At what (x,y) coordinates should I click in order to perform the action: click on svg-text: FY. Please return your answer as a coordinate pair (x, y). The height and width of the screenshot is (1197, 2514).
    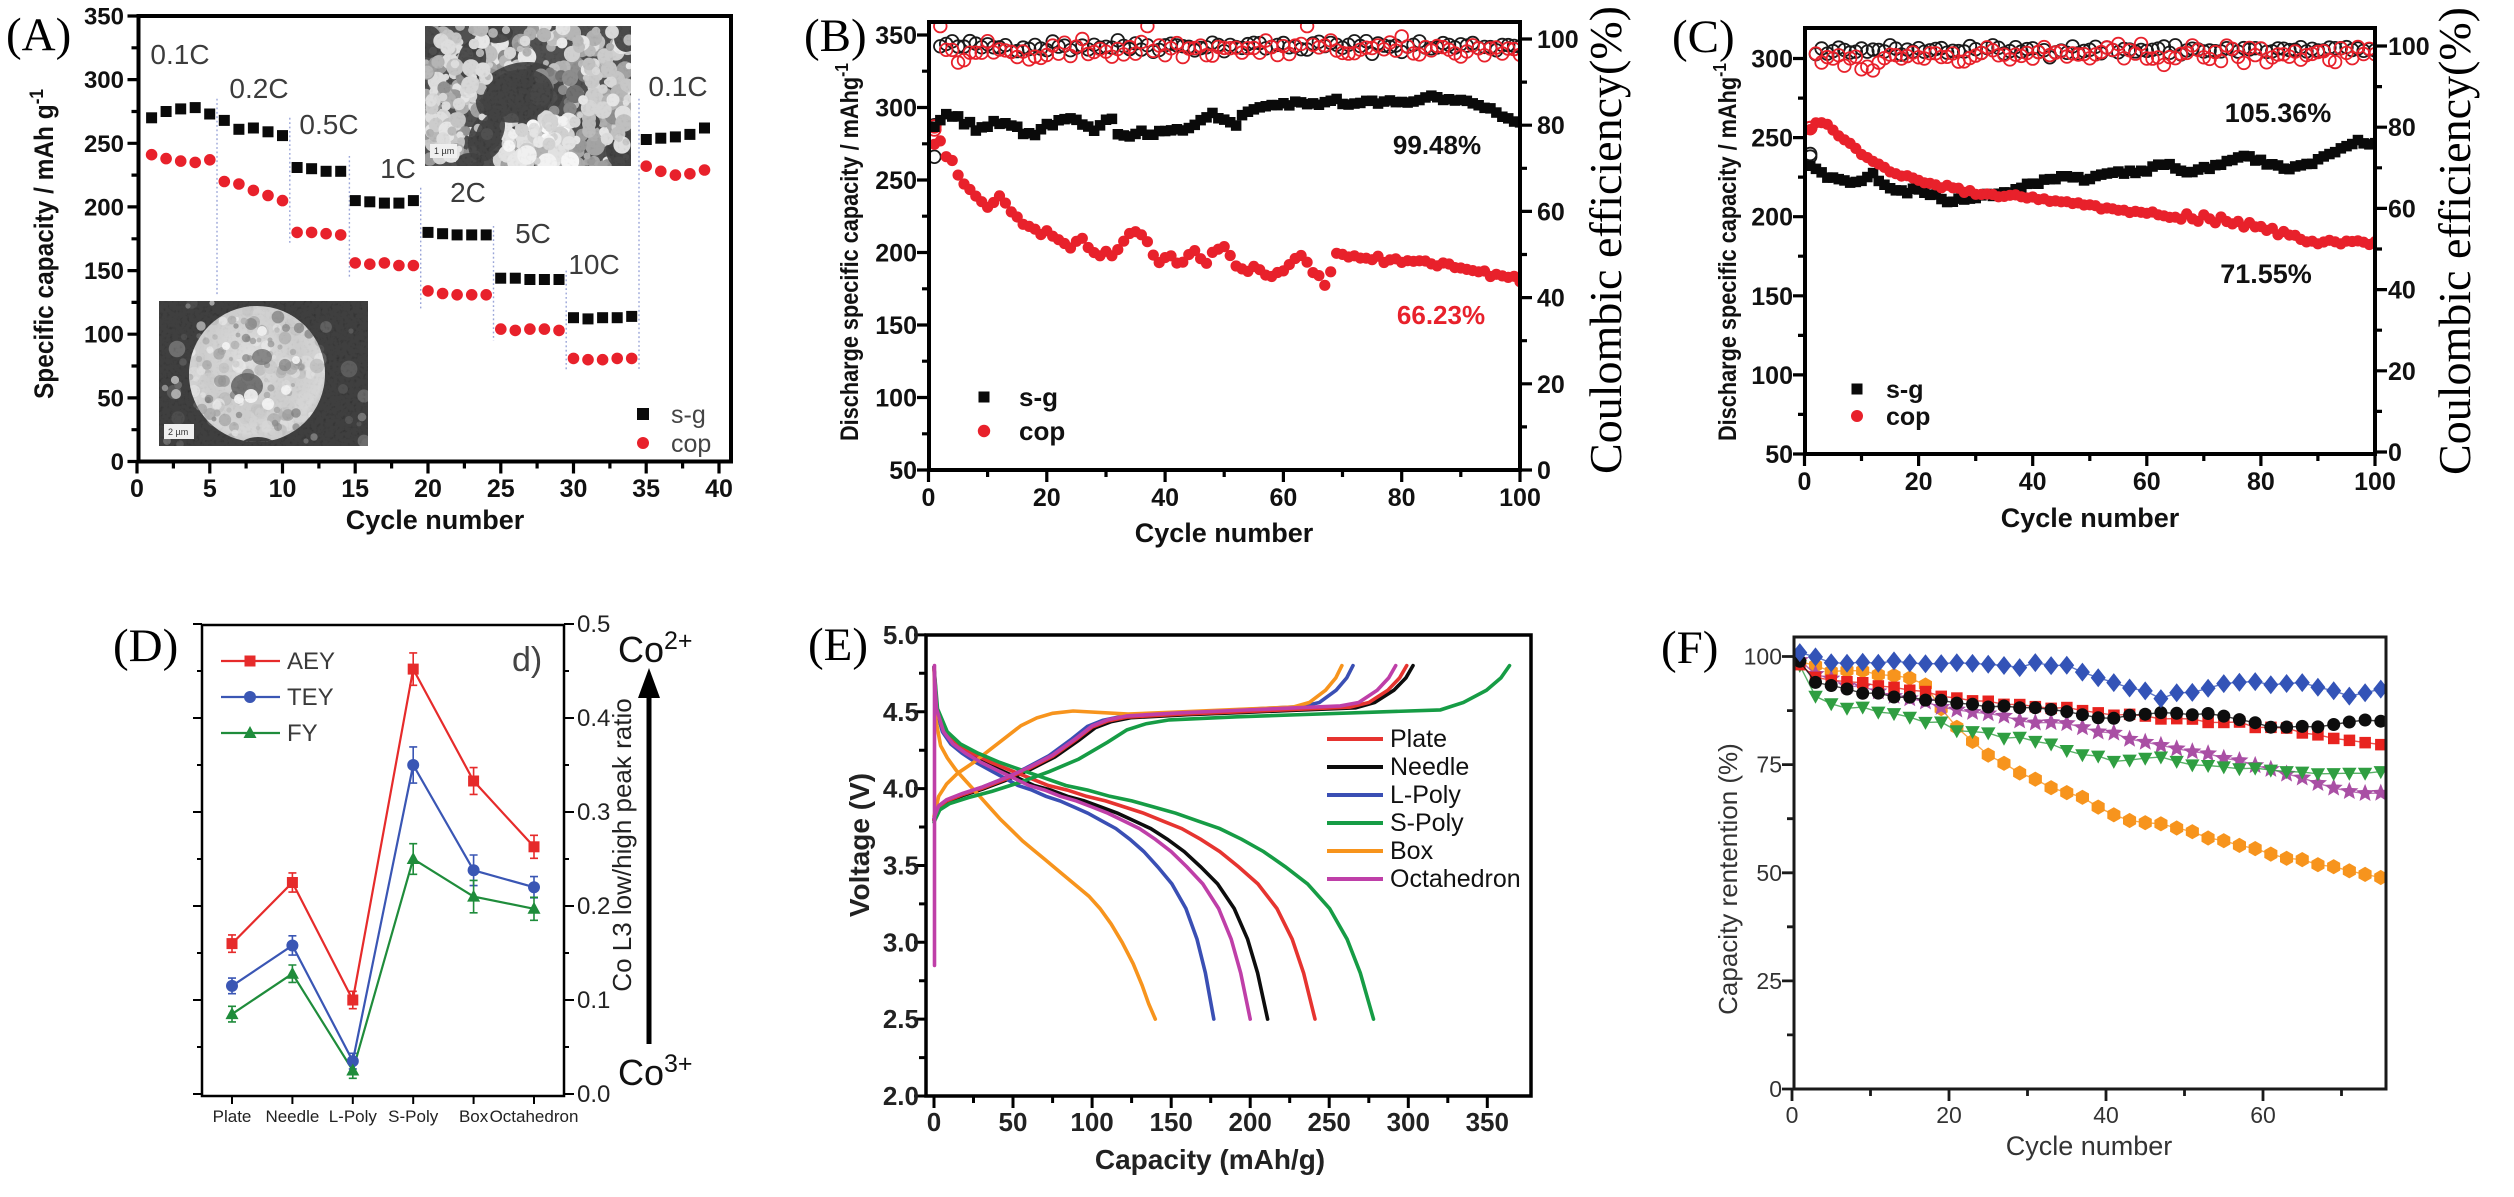
    Looking at the image, I should click on (302, 733).